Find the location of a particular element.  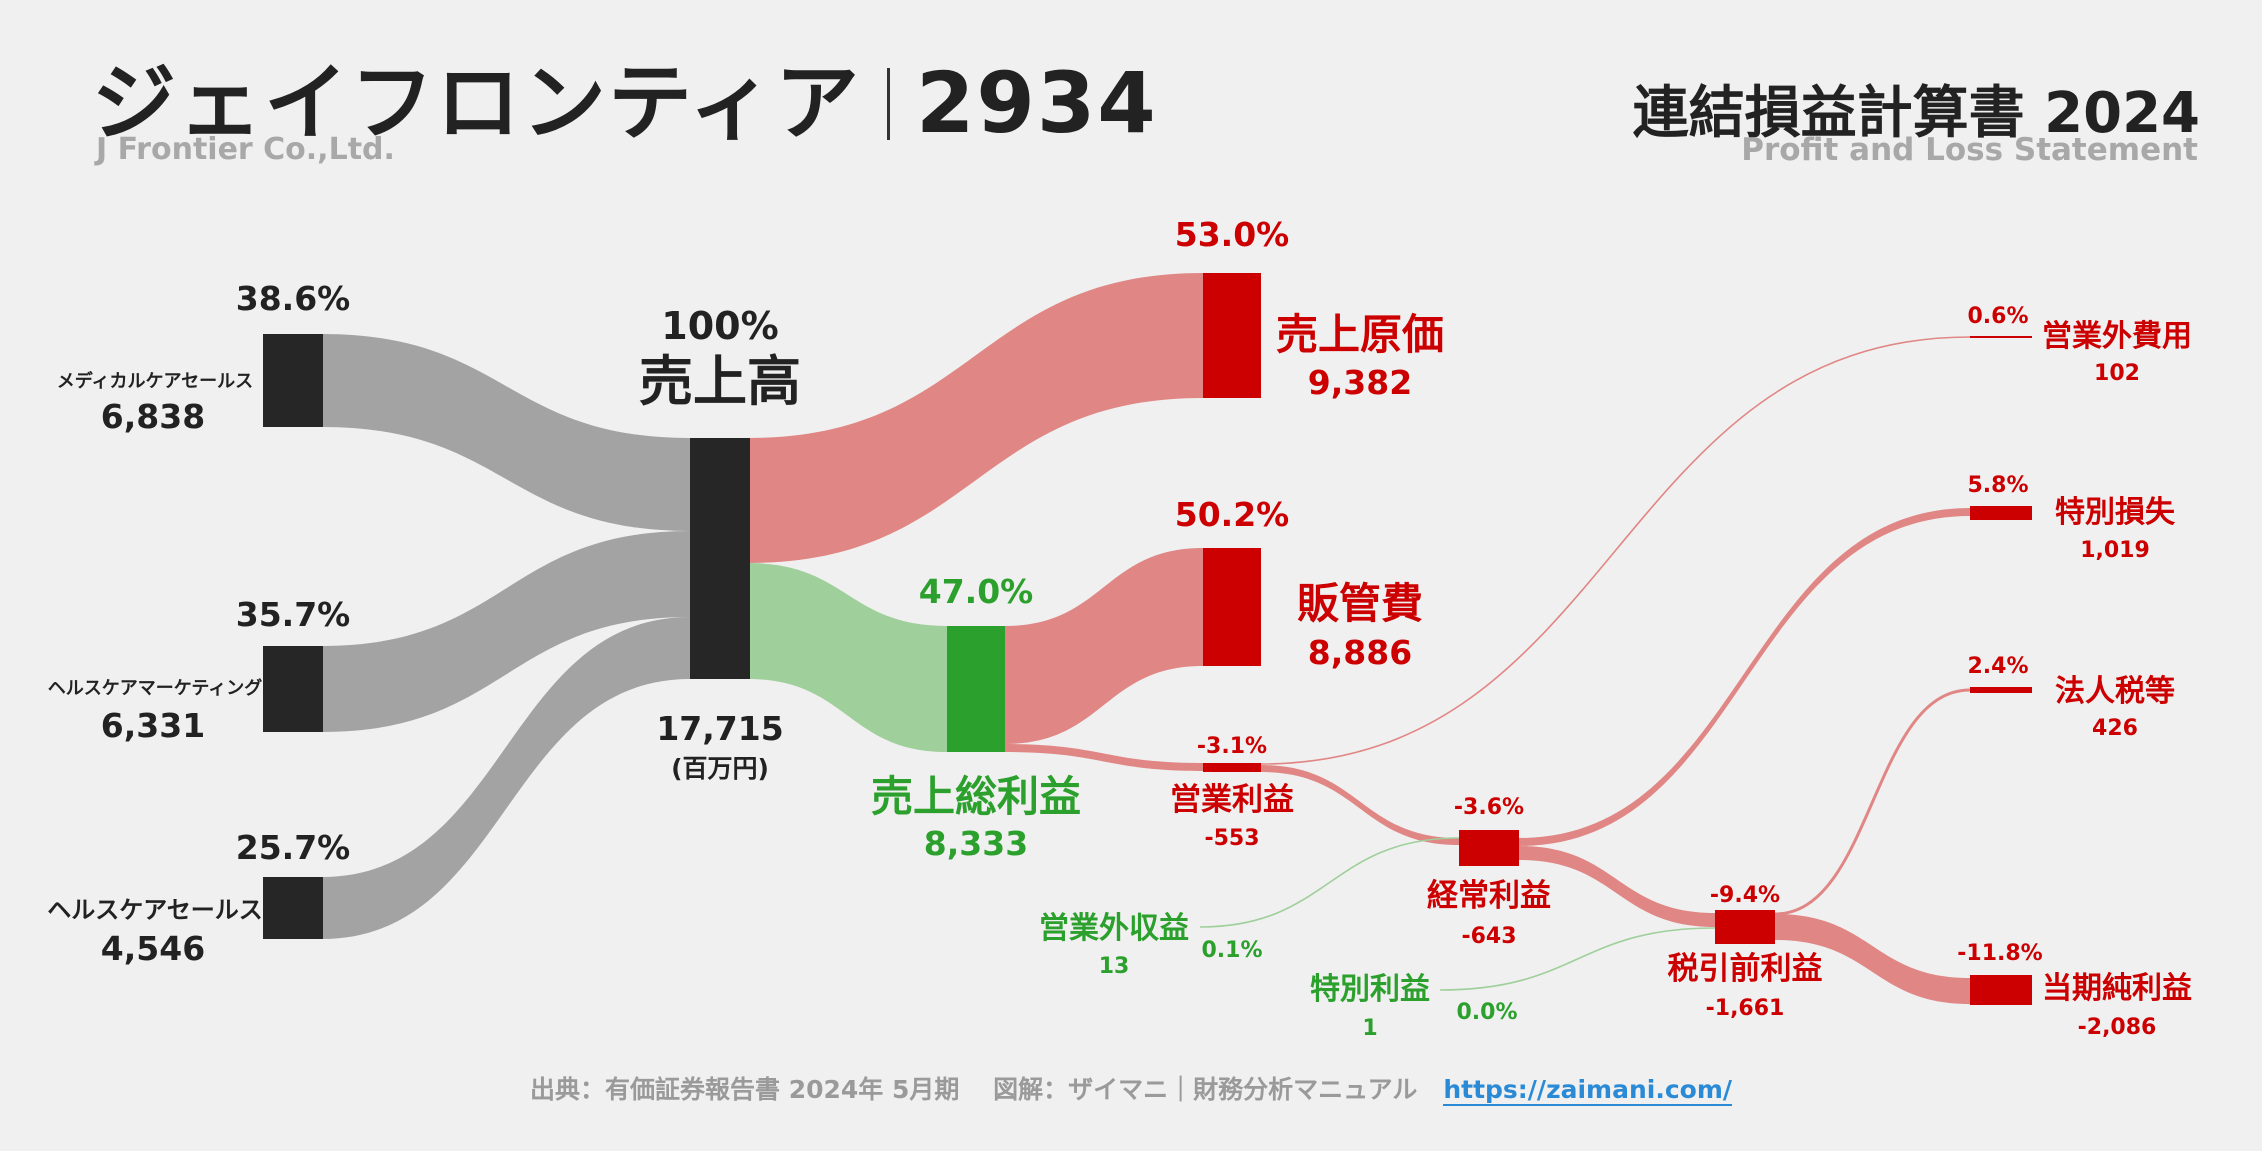

flow-seg3-revenue is located at coordinates (506, 778).